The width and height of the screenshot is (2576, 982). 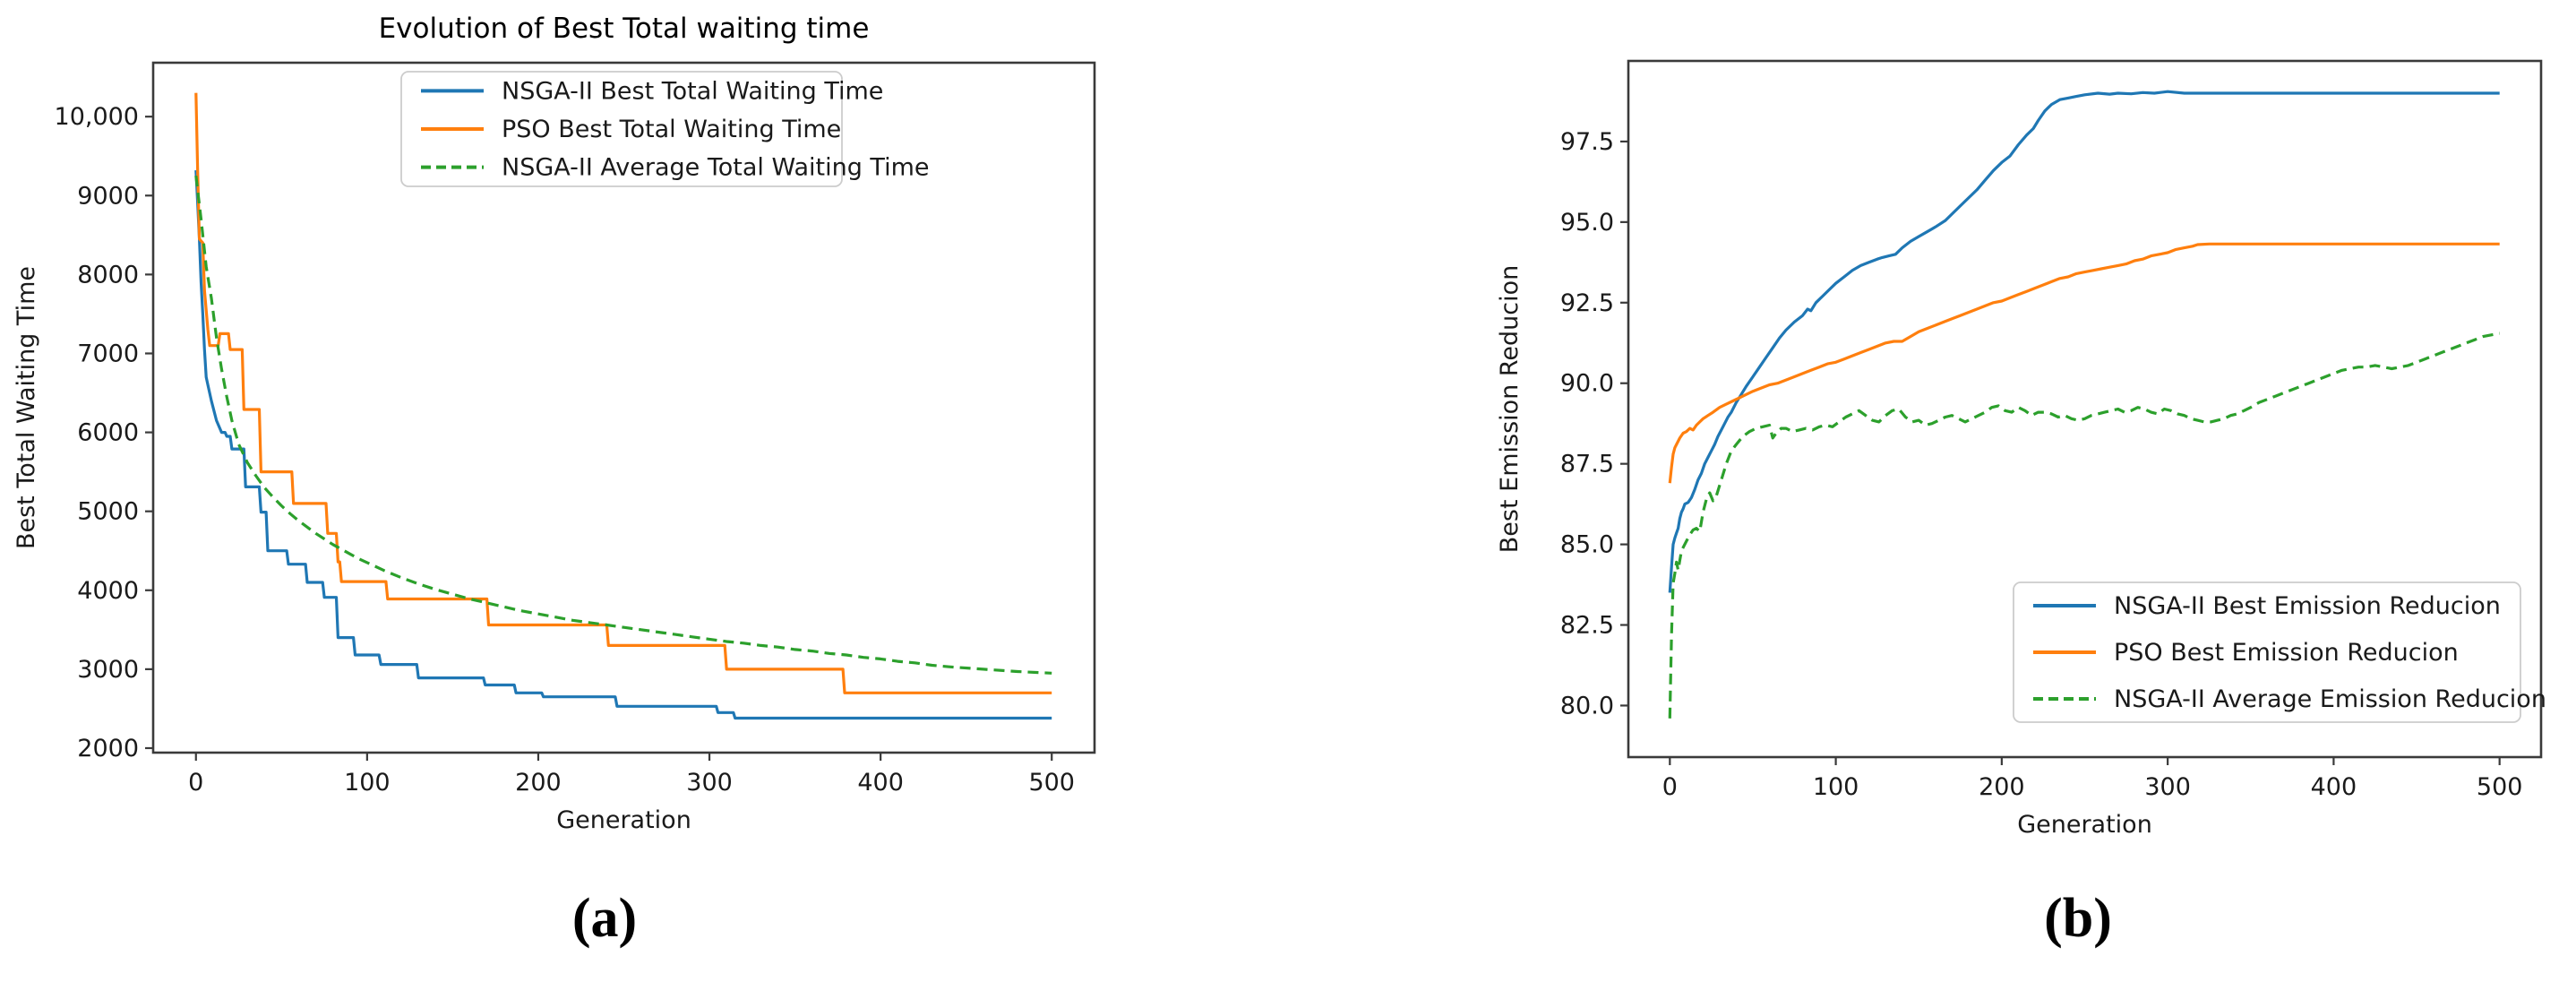 What do you see at coordinates (97, 117) in the screenshot?
I see `y-tick-label: 10,000` at bounding box center [97, 117].